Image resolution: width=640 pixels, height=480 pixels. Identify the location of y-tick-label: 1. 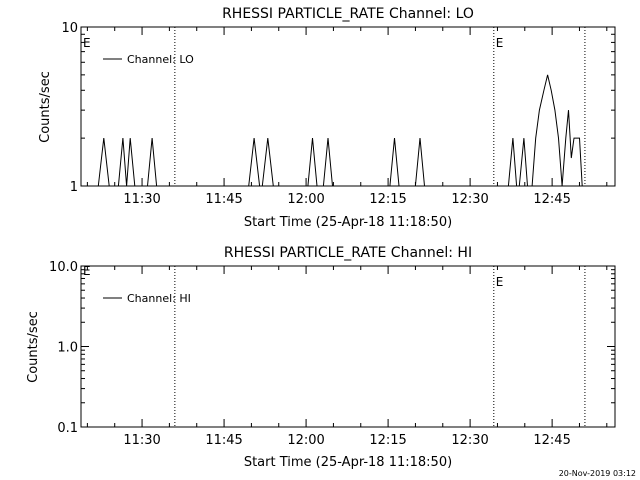
(74, 187).